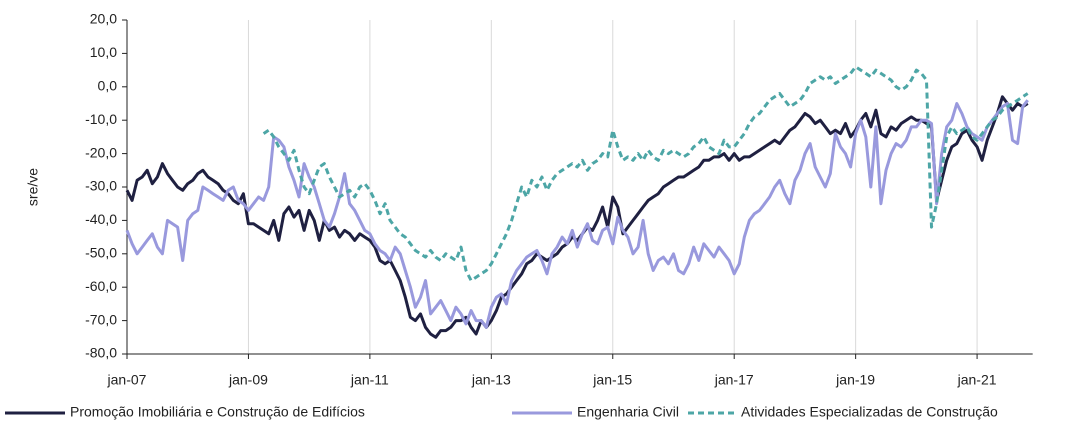 The image size is (1067, 426). What do you see at coordinates (101, 319) in the screenshot?
I see `y-tick-label: -70,0` at bounding box center [101, 319].